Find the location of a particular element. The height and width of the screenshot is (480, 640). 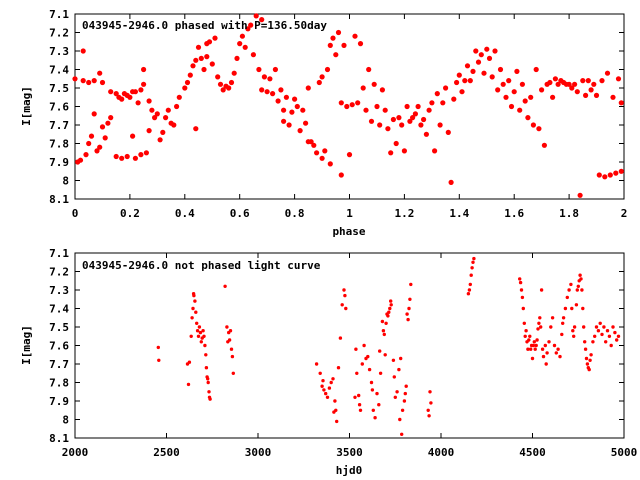

unphased-x-tick-label: 3000 is located at coordinates (258, 452).